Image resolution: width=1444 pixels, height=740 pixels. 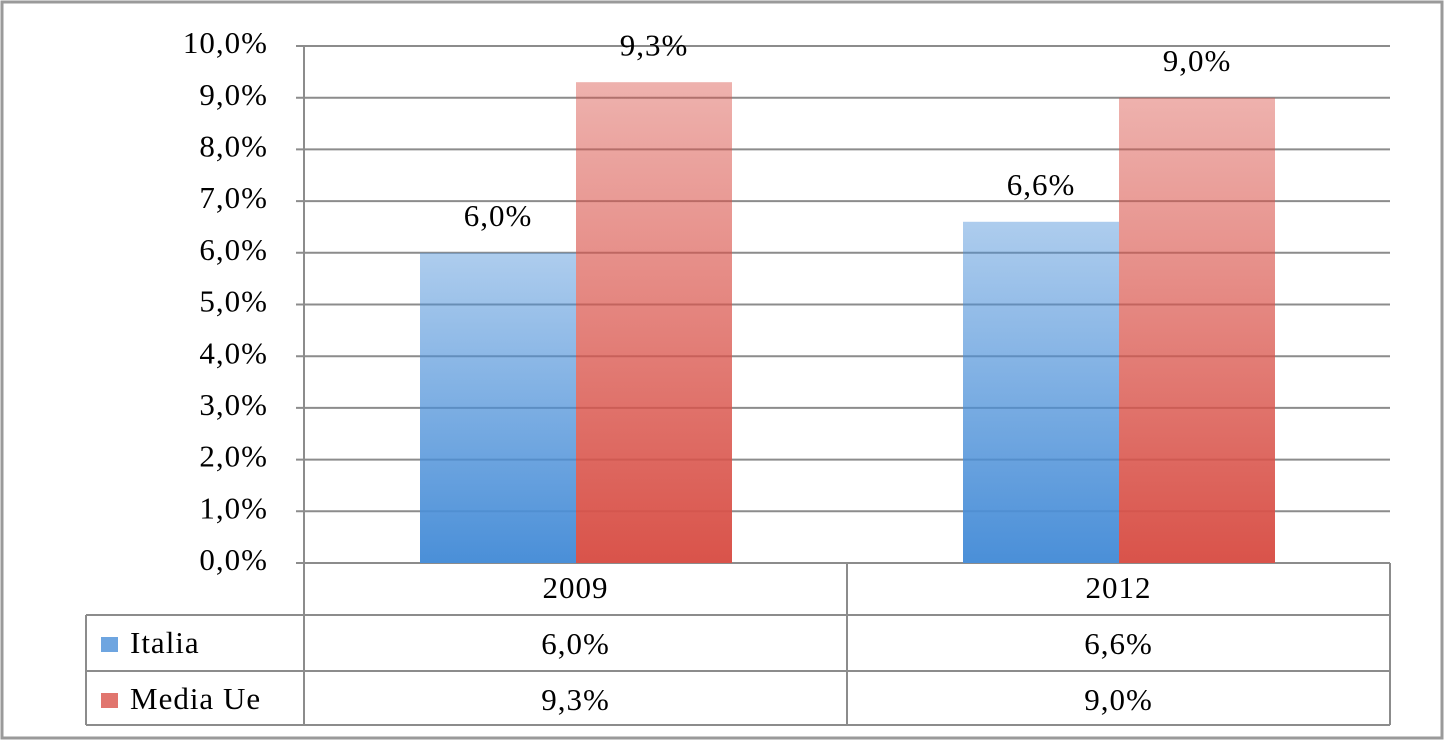 What do you see at coordinates (575, 699) in the screenshot?
I see `table-cell: 9,3%` at bounding box center [575, 699].